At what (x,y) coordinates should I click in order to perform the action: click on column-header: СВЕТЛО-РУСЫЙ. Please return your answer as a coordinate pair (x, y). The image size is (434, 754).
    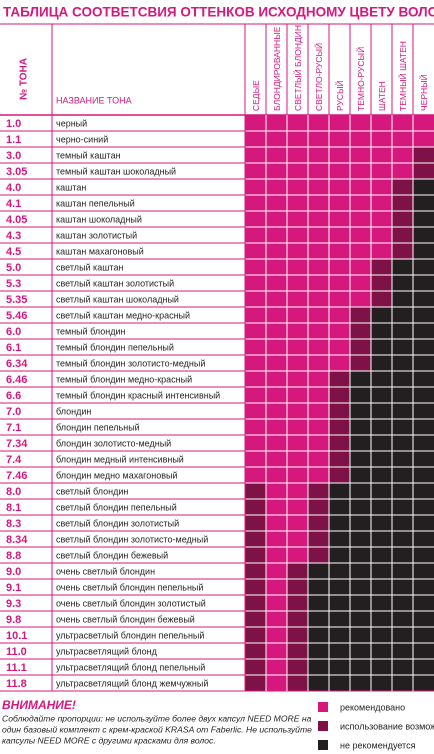
    Looking at the image, I should click on (318, 77).